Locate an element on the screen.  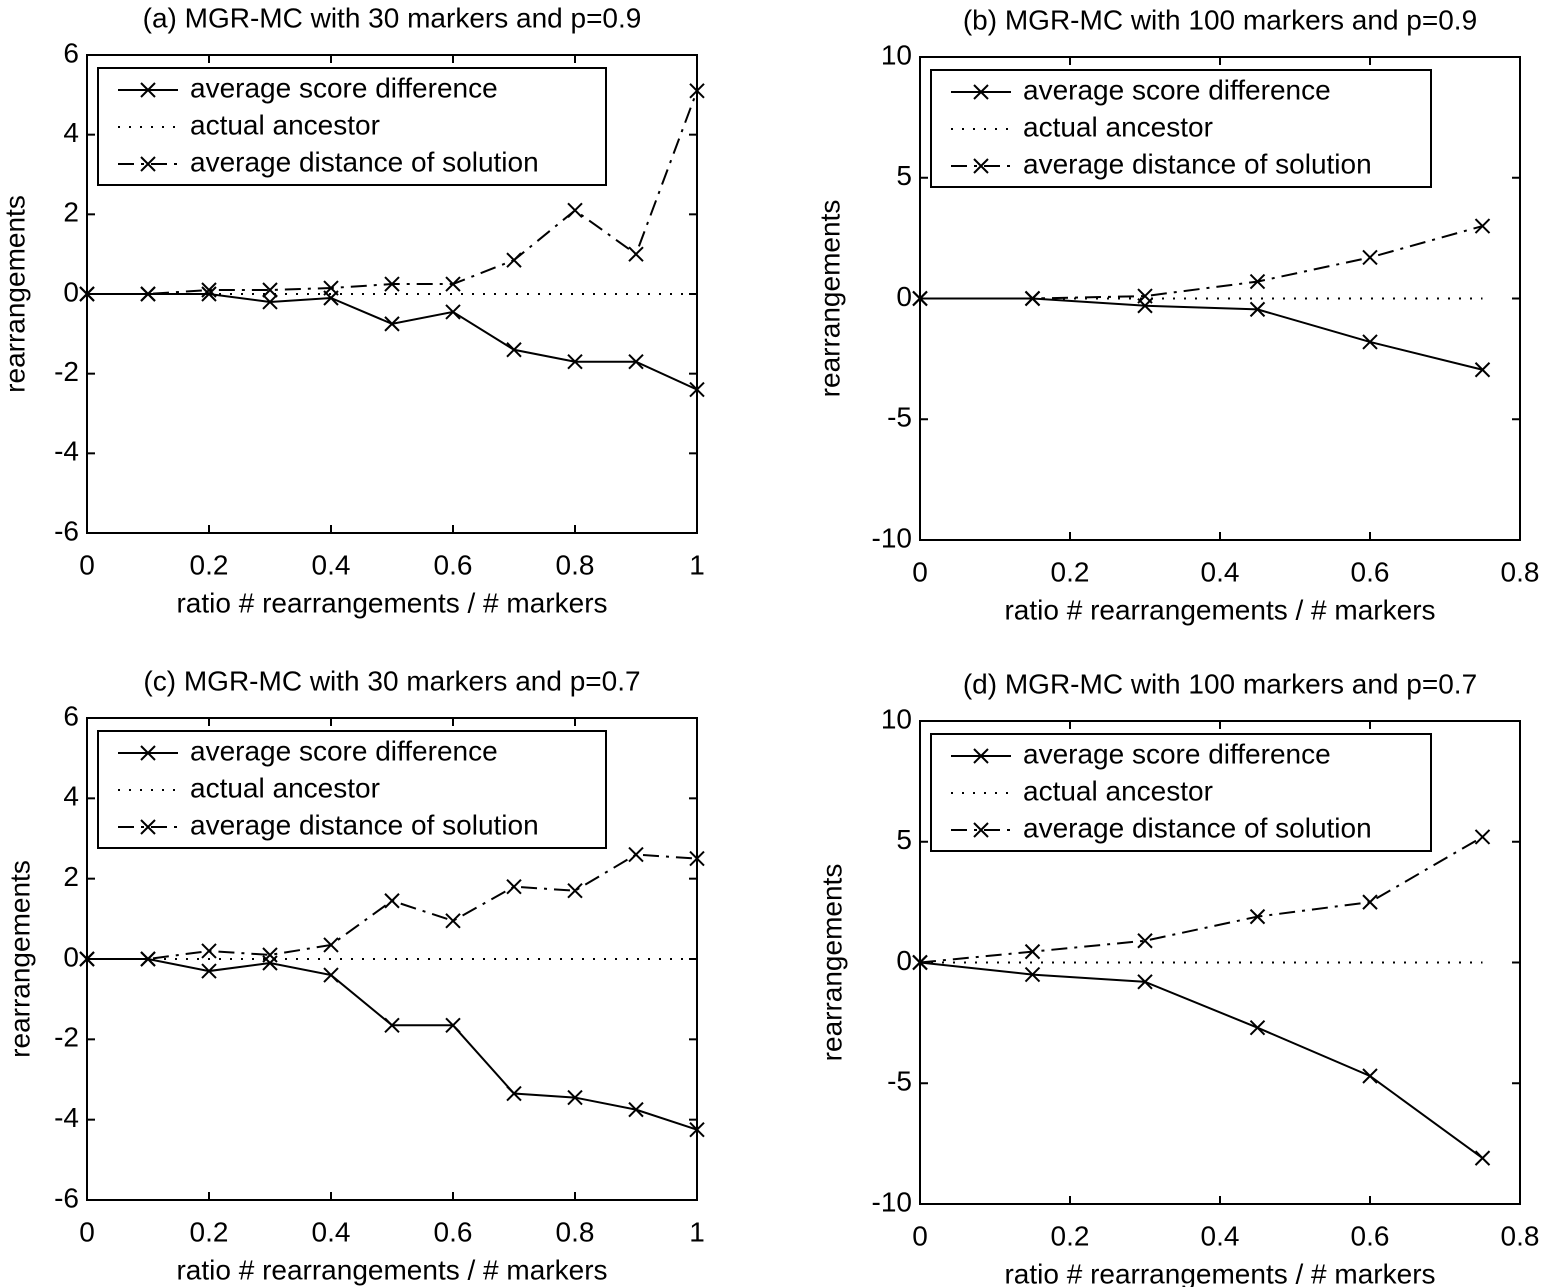
chart-title: (b) MGR-MC with 100 markers and p=0.9 is located at coordinates (1220, 19).